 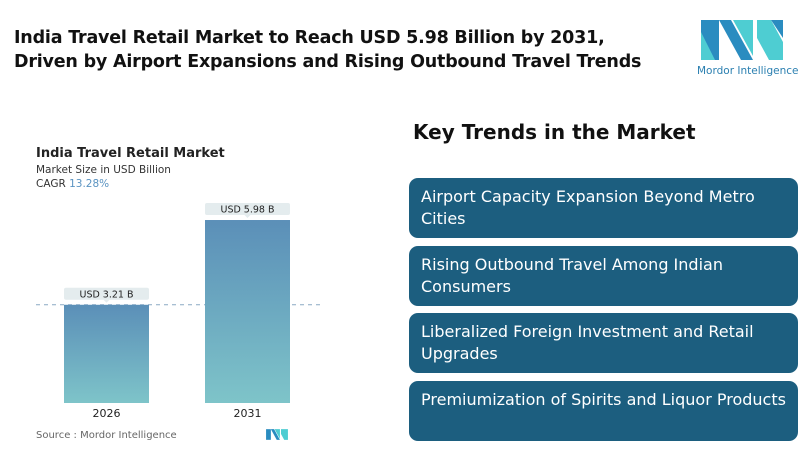 I want to click on cagr: CAGR 13.28%, so click(x=72, y=184).